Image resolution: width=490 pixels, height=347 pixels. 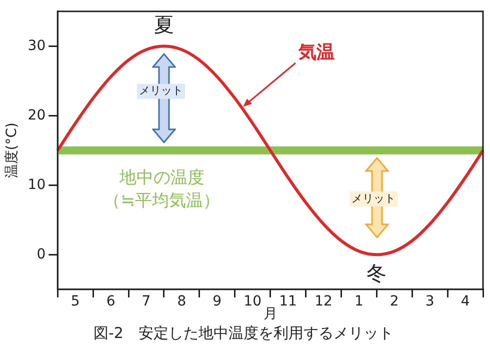 I want to click on text: 気温, so click(x=316, y=52).